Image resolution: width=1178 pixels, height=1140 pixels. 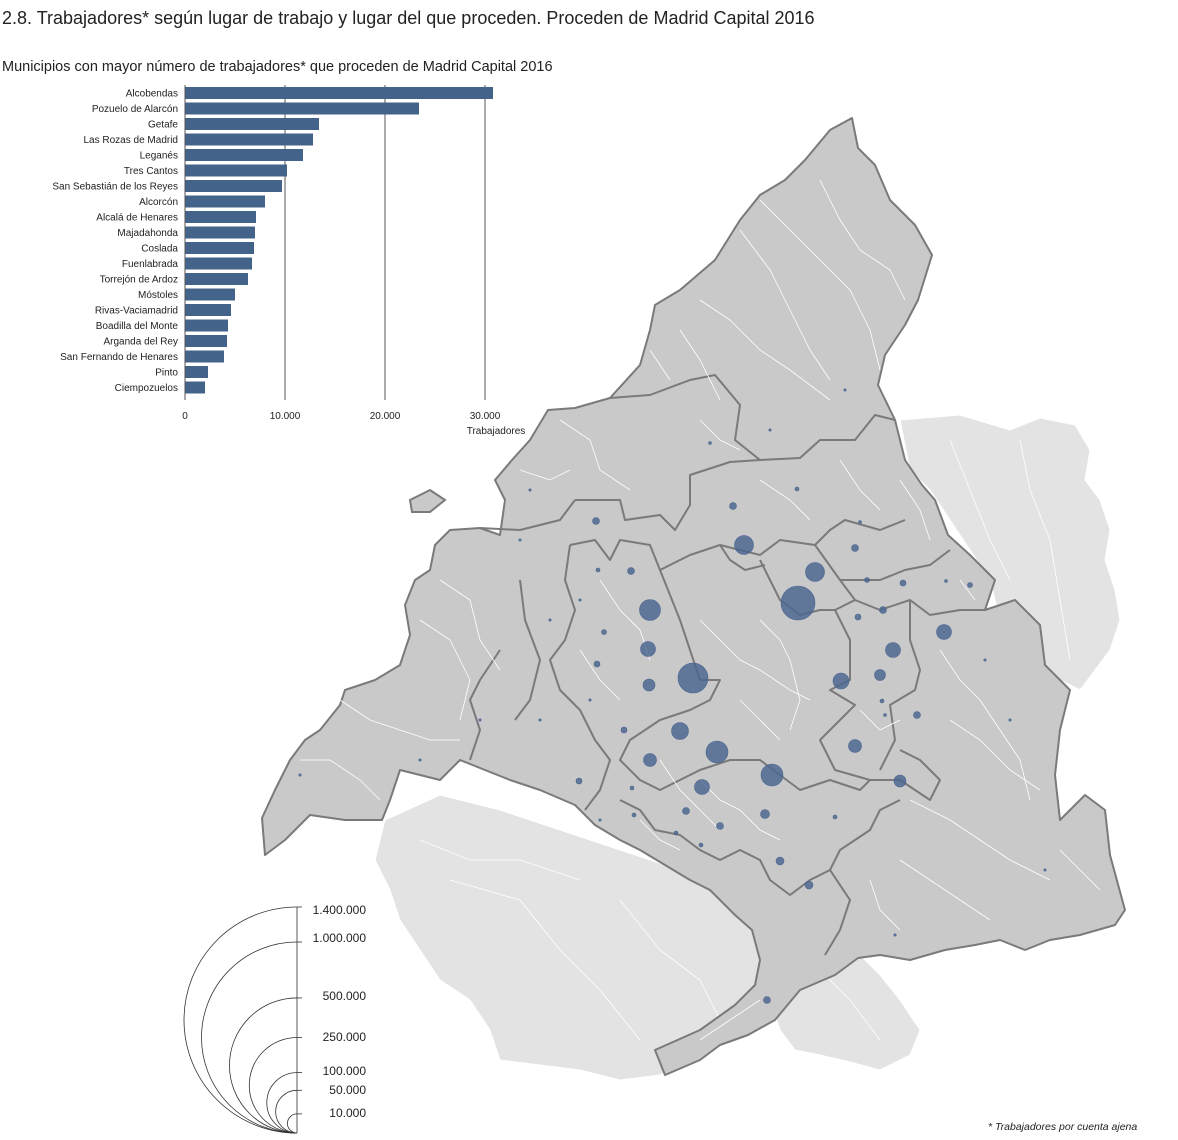 I want to click on chart-category-label: Boadilla del Monte, so click(x=137, y=326).